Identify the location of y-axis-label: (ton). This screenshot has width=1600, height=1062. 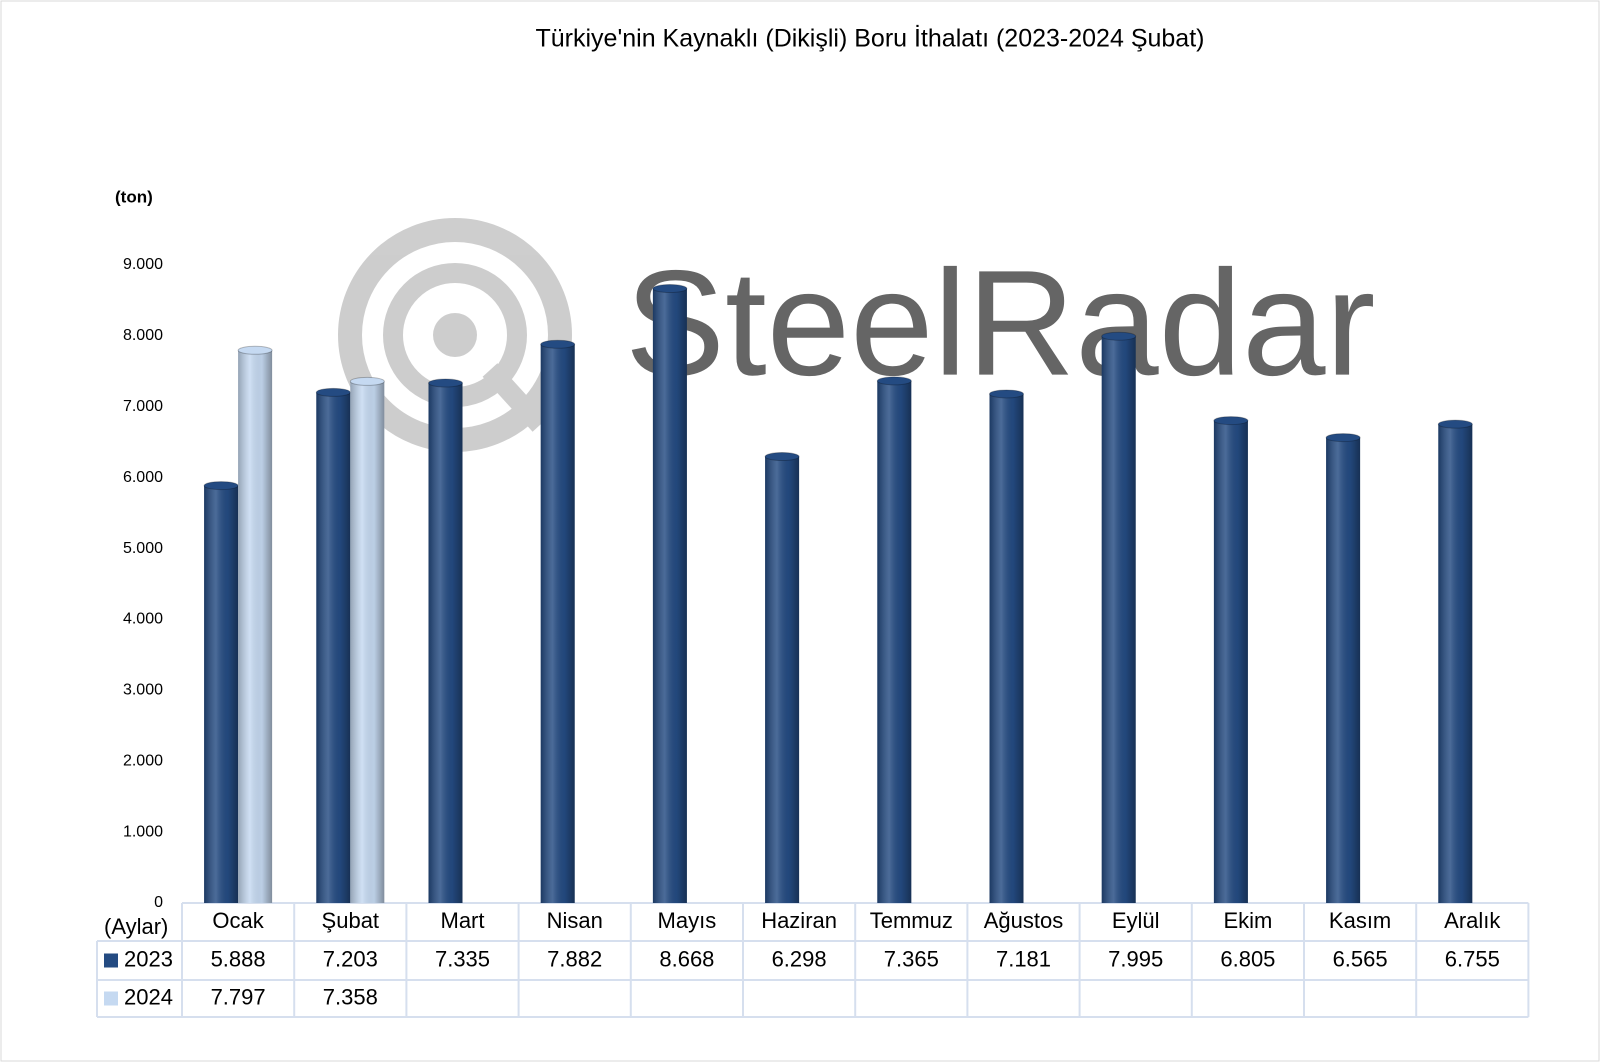
(134, 196).